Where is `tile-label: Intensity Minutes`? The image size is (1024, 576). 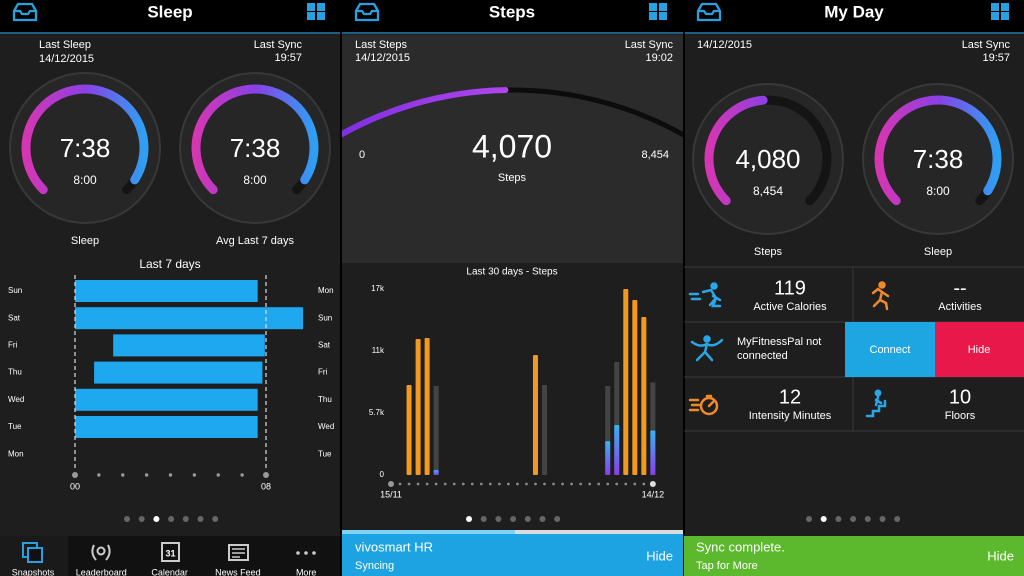 tile-label: Intensity Minutes is located at coordinates (790, 416).